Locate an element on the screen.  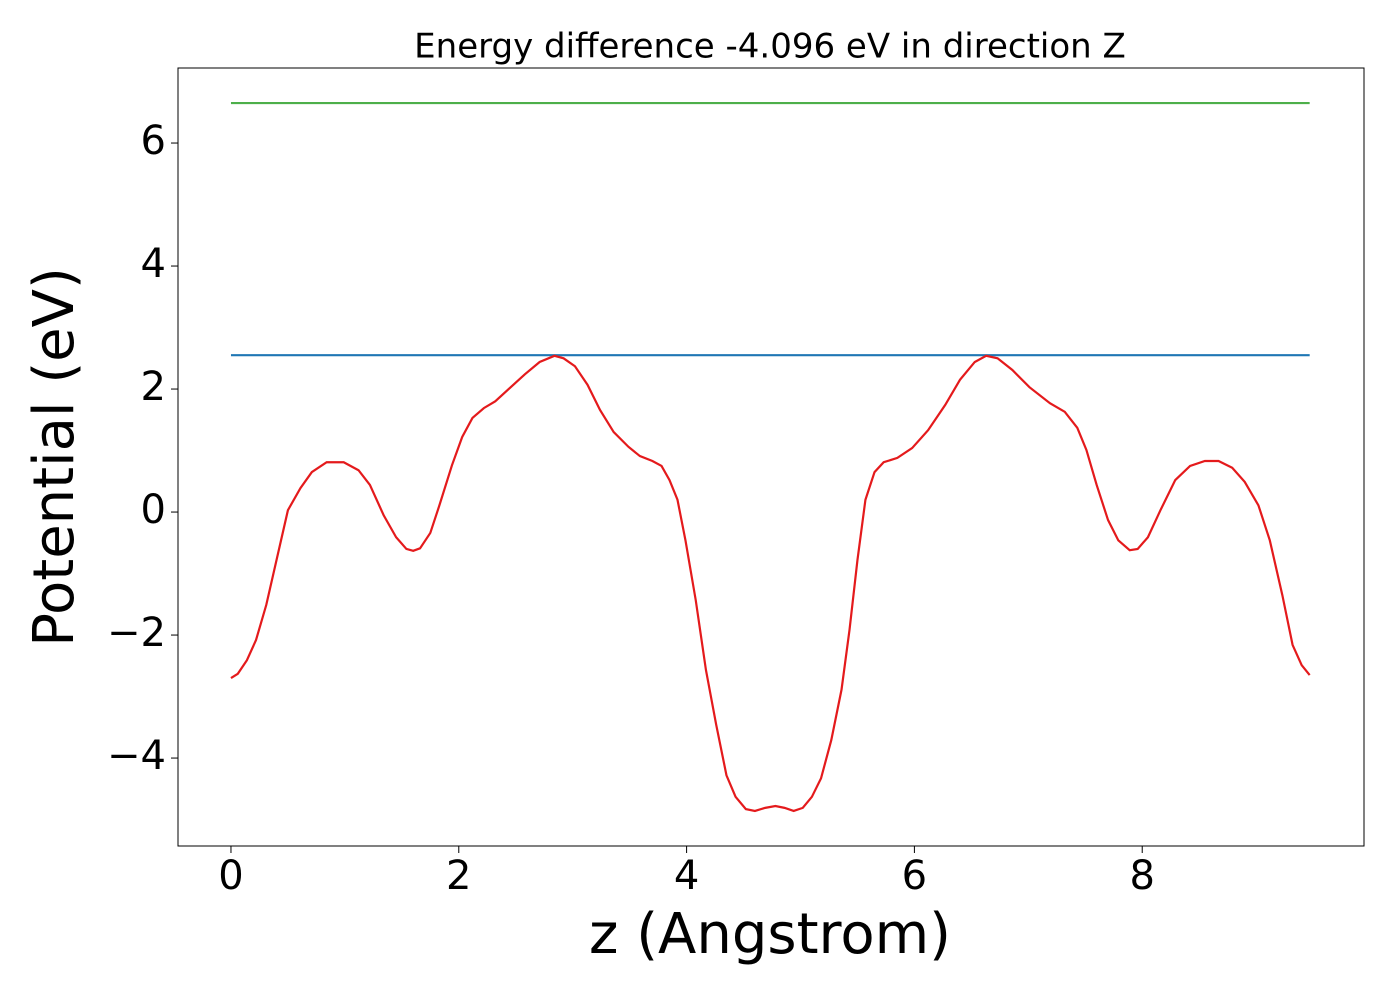
x-tick-label: 6 is located at coordinates (914, 876).